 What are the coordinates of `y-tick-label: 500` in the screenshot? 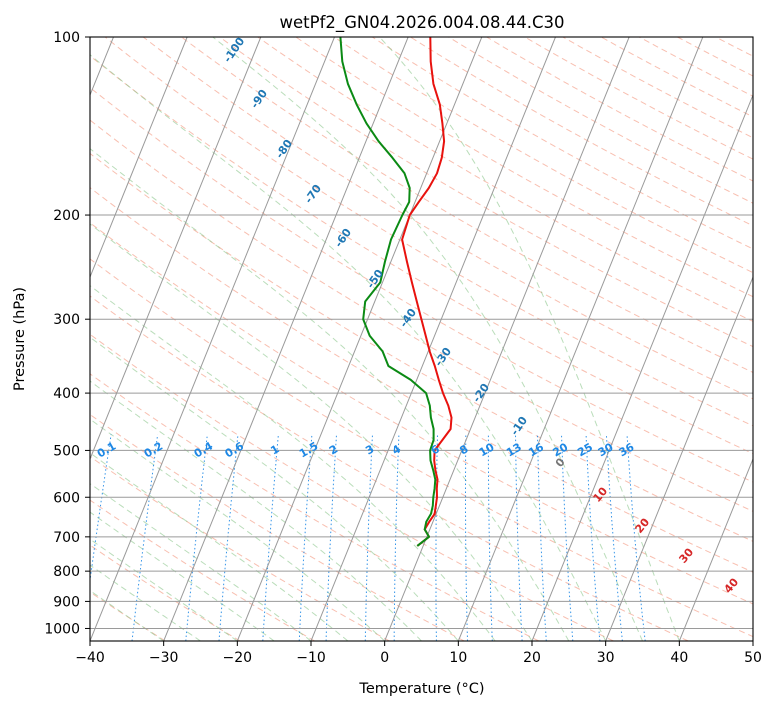 It's located at (66, 451).